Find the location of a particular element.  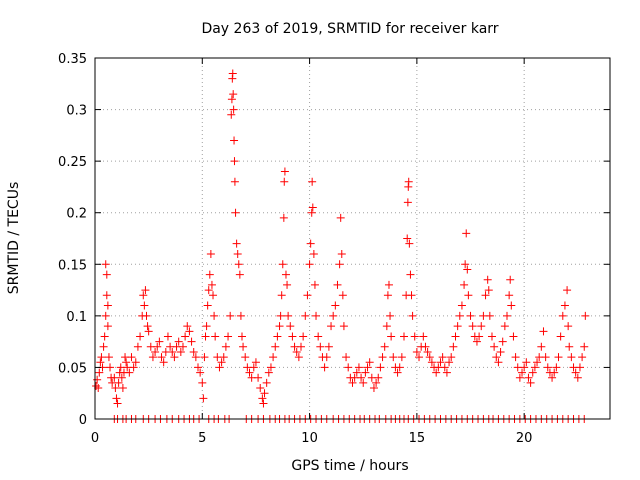

y-tick-label: 0.05 is located at coordinates (72, 368).